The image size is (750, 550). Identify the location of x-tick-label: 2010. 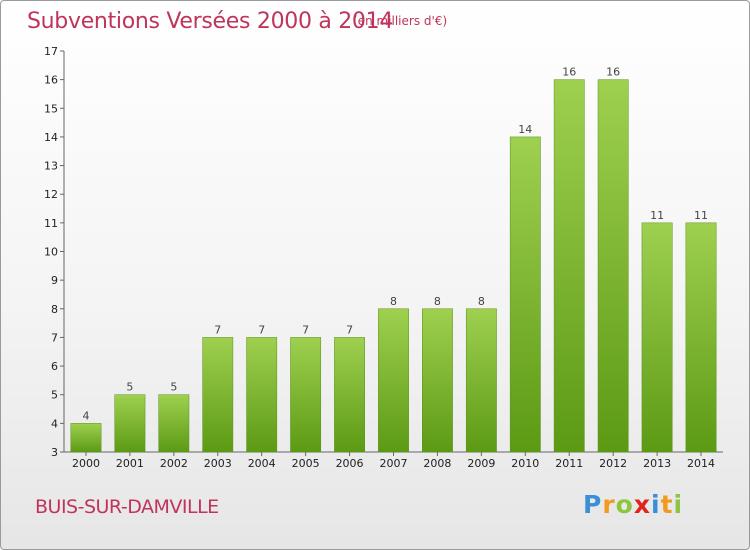
(525, 463).